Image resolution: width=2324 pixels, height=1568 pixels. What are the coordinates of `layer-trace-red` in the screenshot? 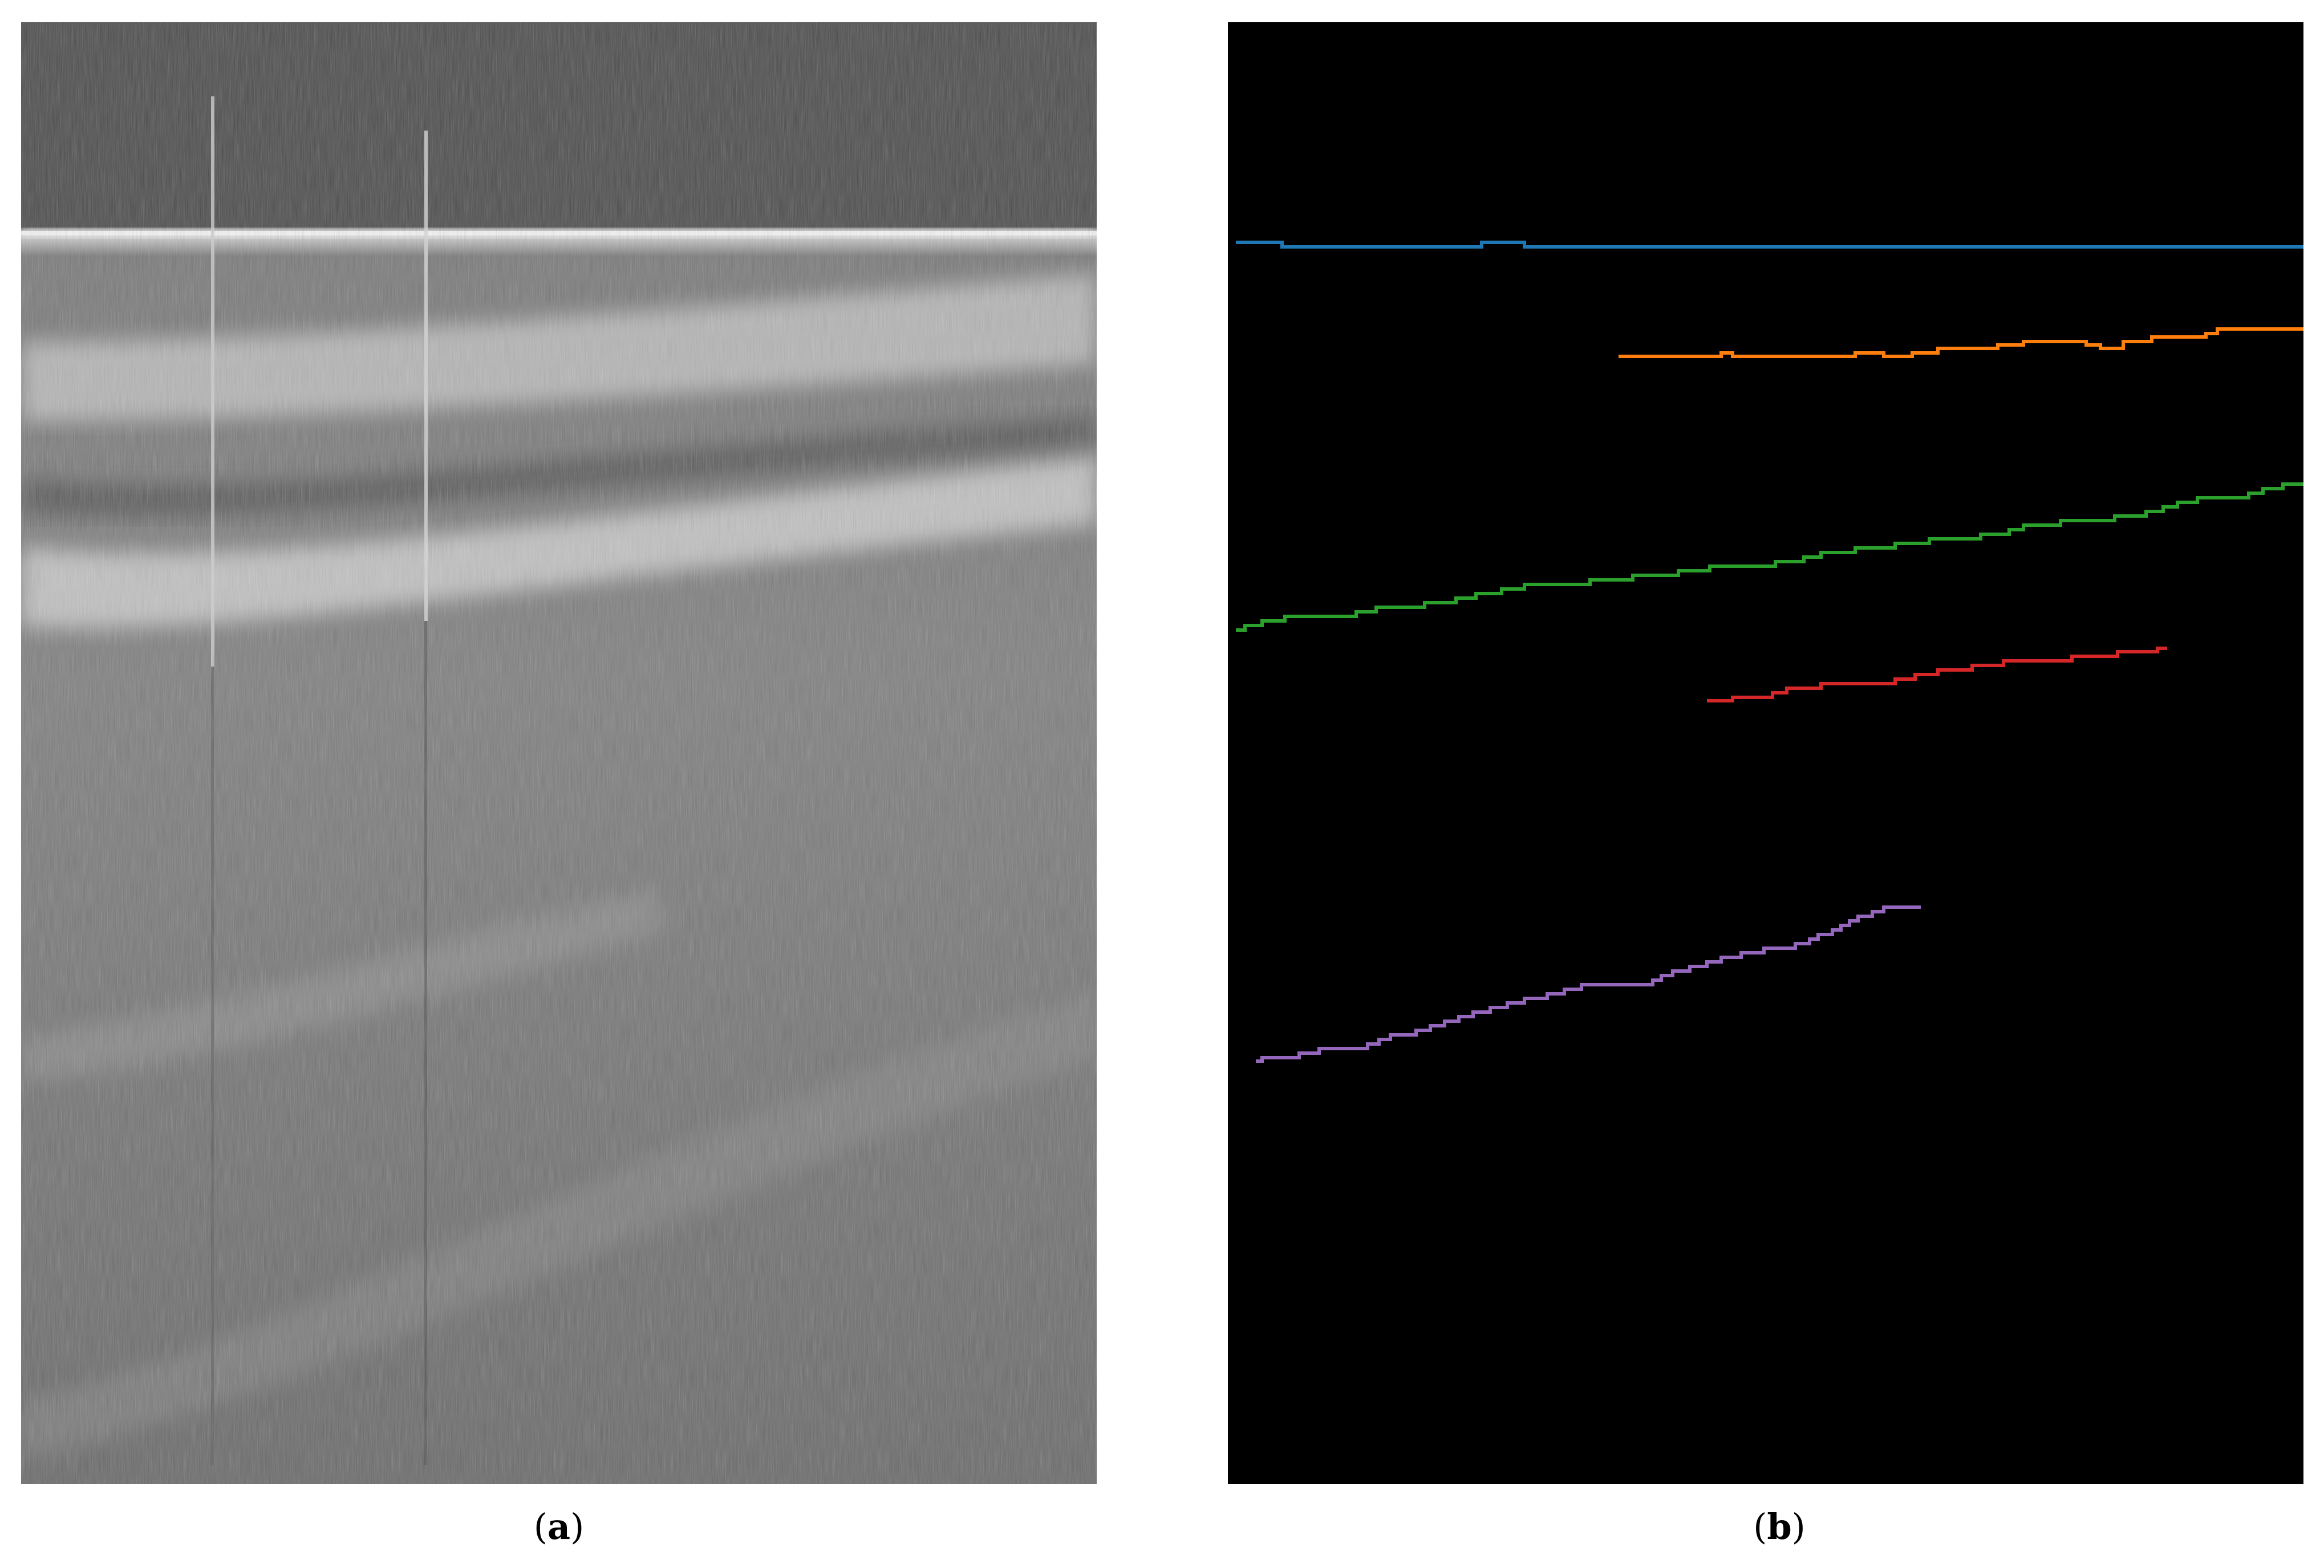 It's located at (1937, 675).